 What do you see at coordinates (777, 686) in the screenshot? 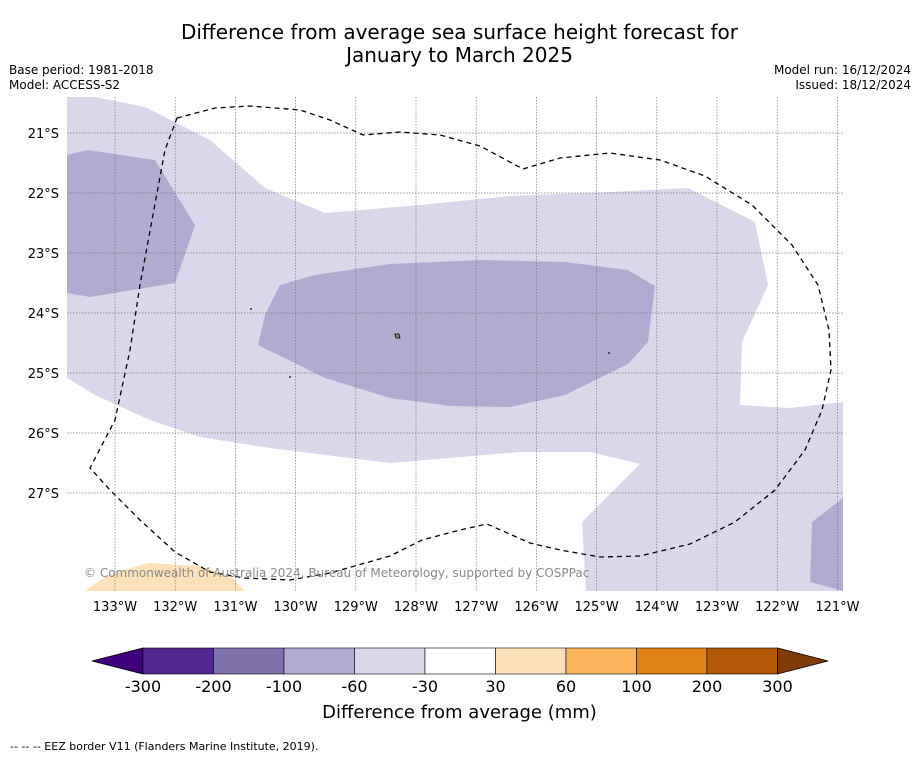
I see `colorbar-tick-label: 300` at bounding box center [777, 686].